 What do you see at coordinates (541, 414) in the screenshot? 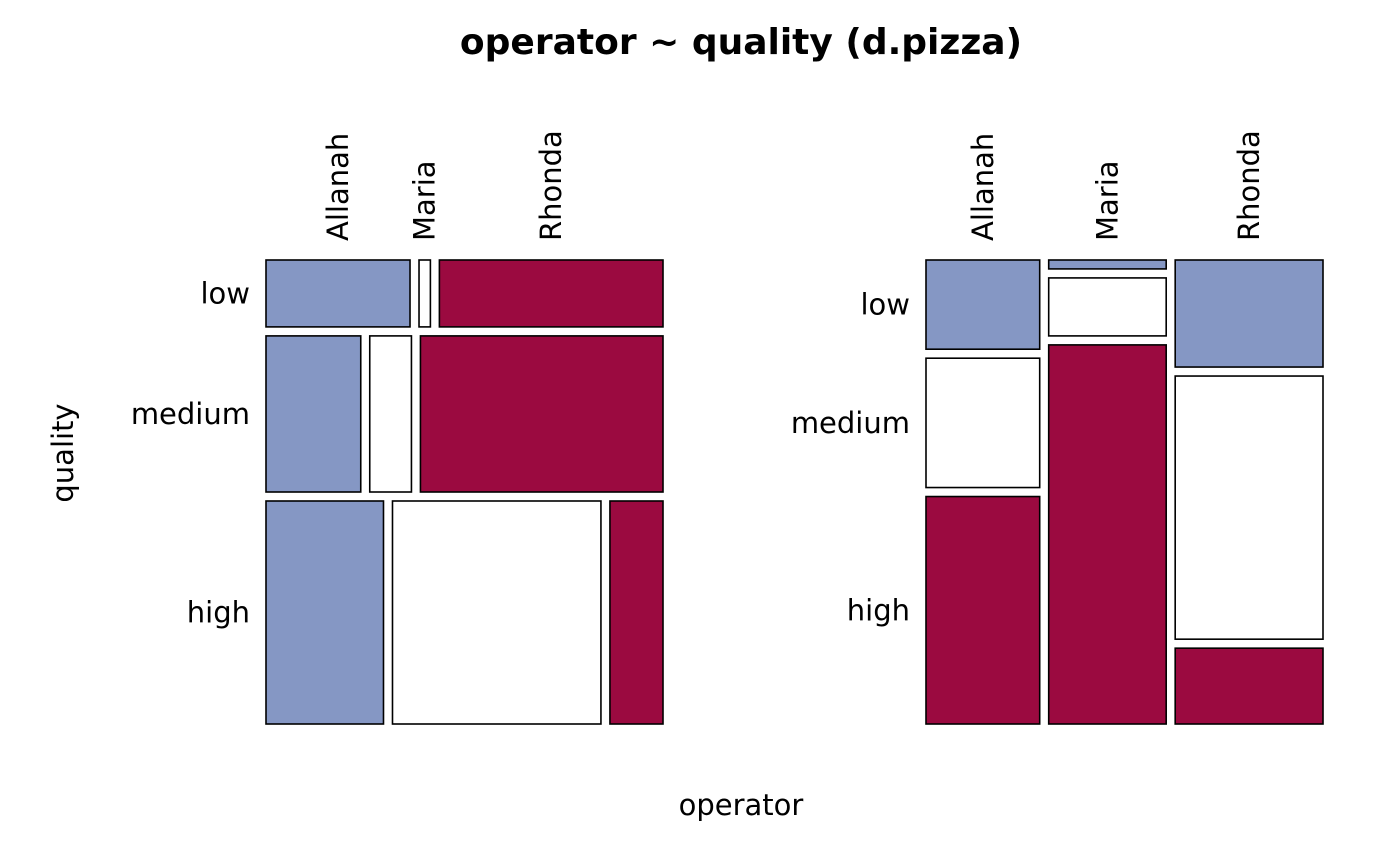
I see `left-cell-medium-rhonda` at bounding box center [541, 414].